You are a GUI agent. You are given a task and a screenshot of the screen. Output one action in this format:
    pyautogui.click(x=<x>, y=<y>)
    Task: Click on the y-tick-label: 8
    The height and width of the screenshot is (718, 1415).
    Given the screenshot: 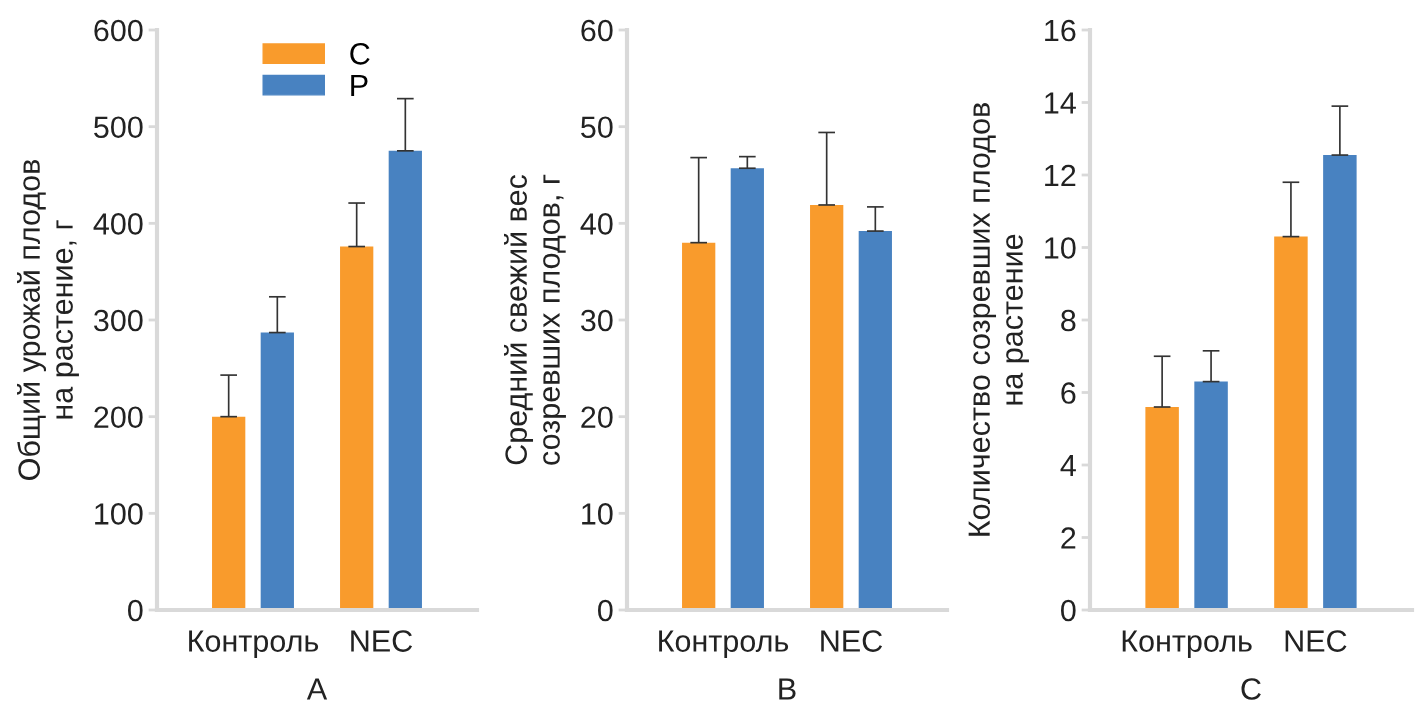 What is the action you would take?
    pyautogui.click(x=1068, y=320)
    